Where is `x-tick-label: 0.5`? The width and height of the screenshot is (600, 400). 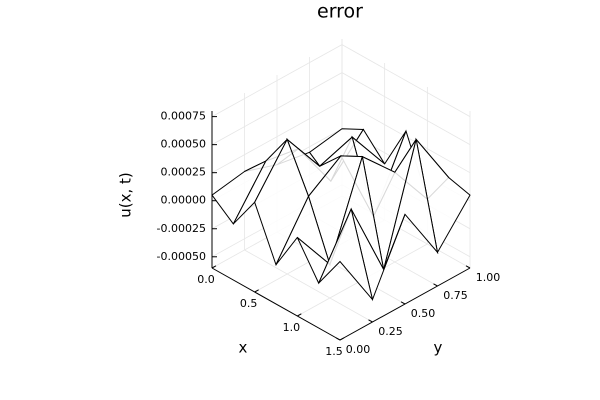
x-tick-label: 0.5 is located at coordinates (249, 303).